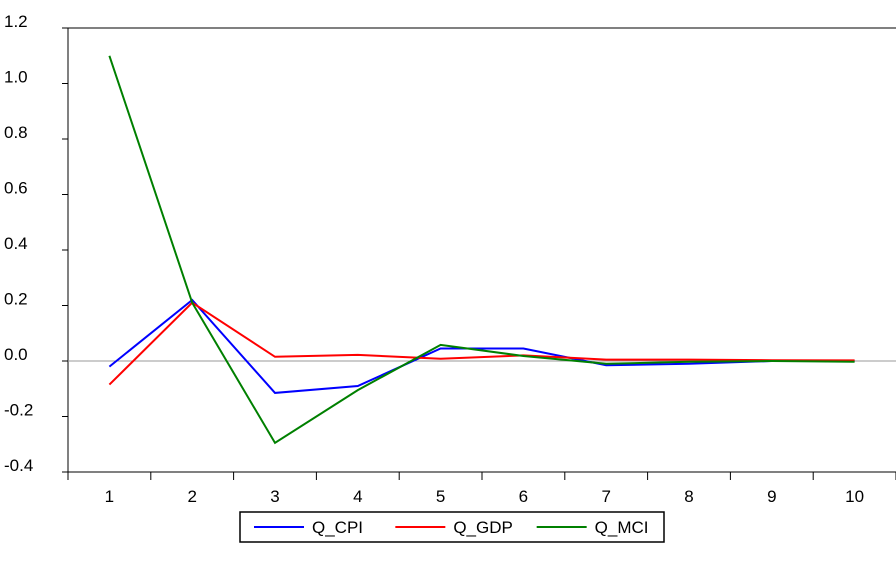  What do you see at coordinates (337, 527) in the screenshot?
I see `legend-label: Q_CPI` at bounding box center [337, 527].